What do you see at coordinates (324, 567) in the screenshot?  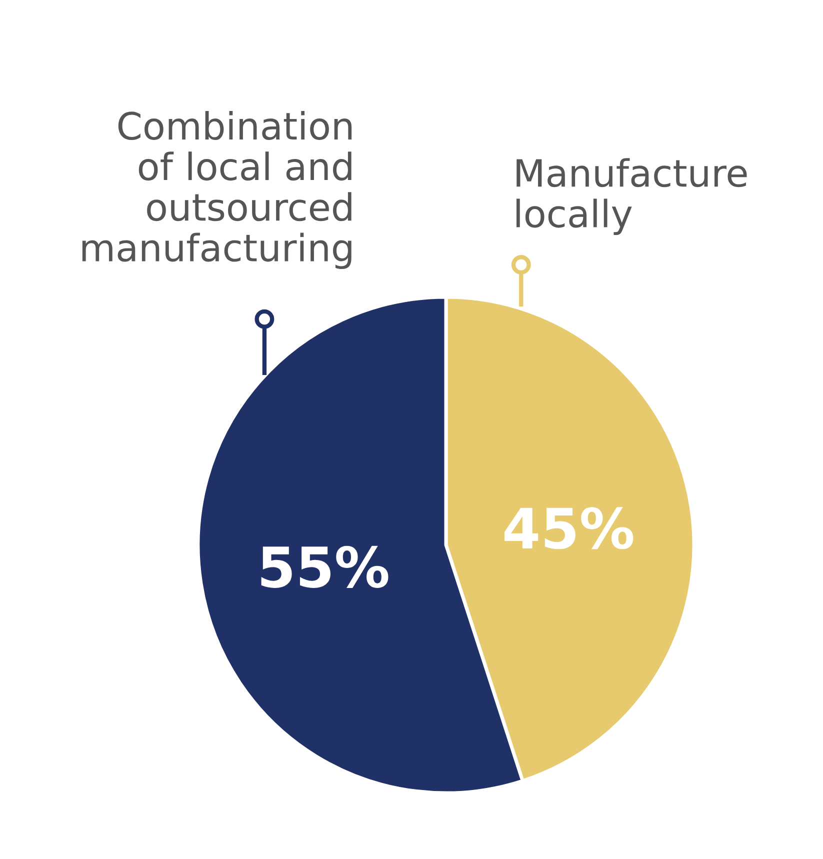 I see `data-label: 55%` at bounding box center [324, 567].